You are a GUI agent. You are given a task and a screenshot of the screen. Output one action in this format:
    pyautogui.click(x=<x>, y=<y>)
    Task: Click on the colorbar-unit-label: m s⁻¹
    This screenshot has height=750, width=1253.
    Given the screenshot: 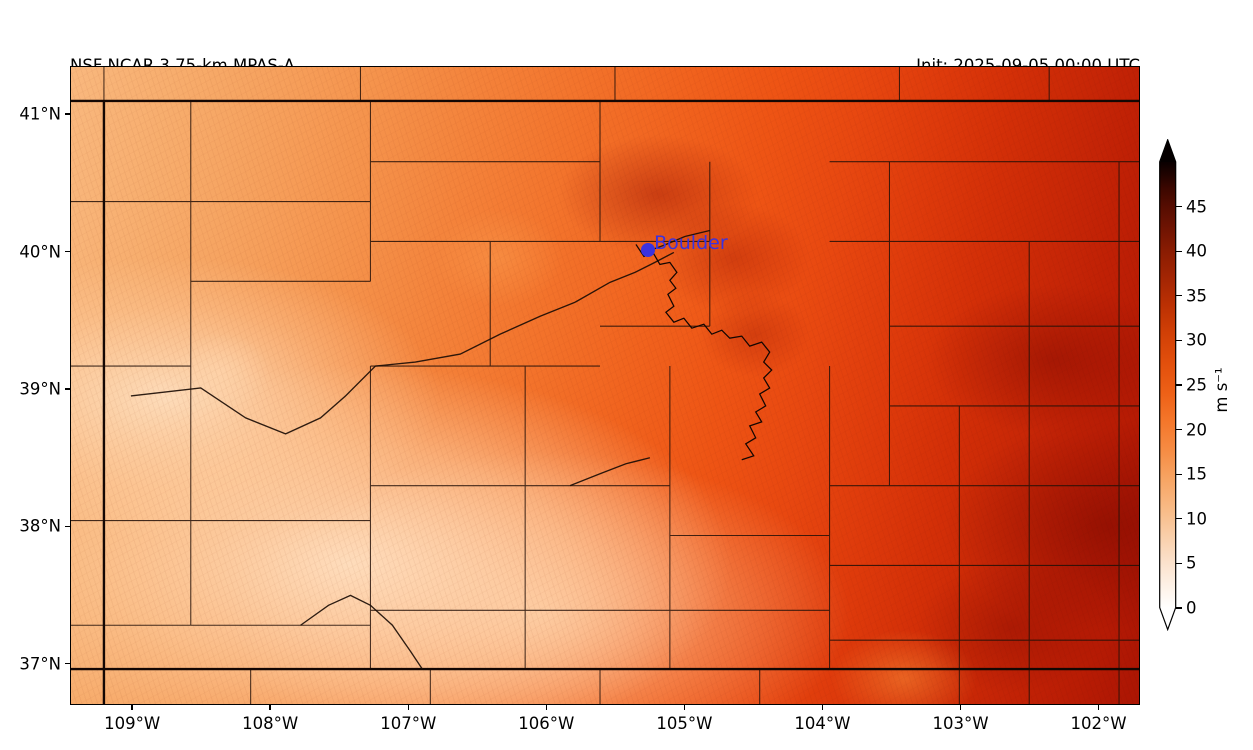 What is the action you would take?
    pyautogui.click(x=1222, y=390)
    